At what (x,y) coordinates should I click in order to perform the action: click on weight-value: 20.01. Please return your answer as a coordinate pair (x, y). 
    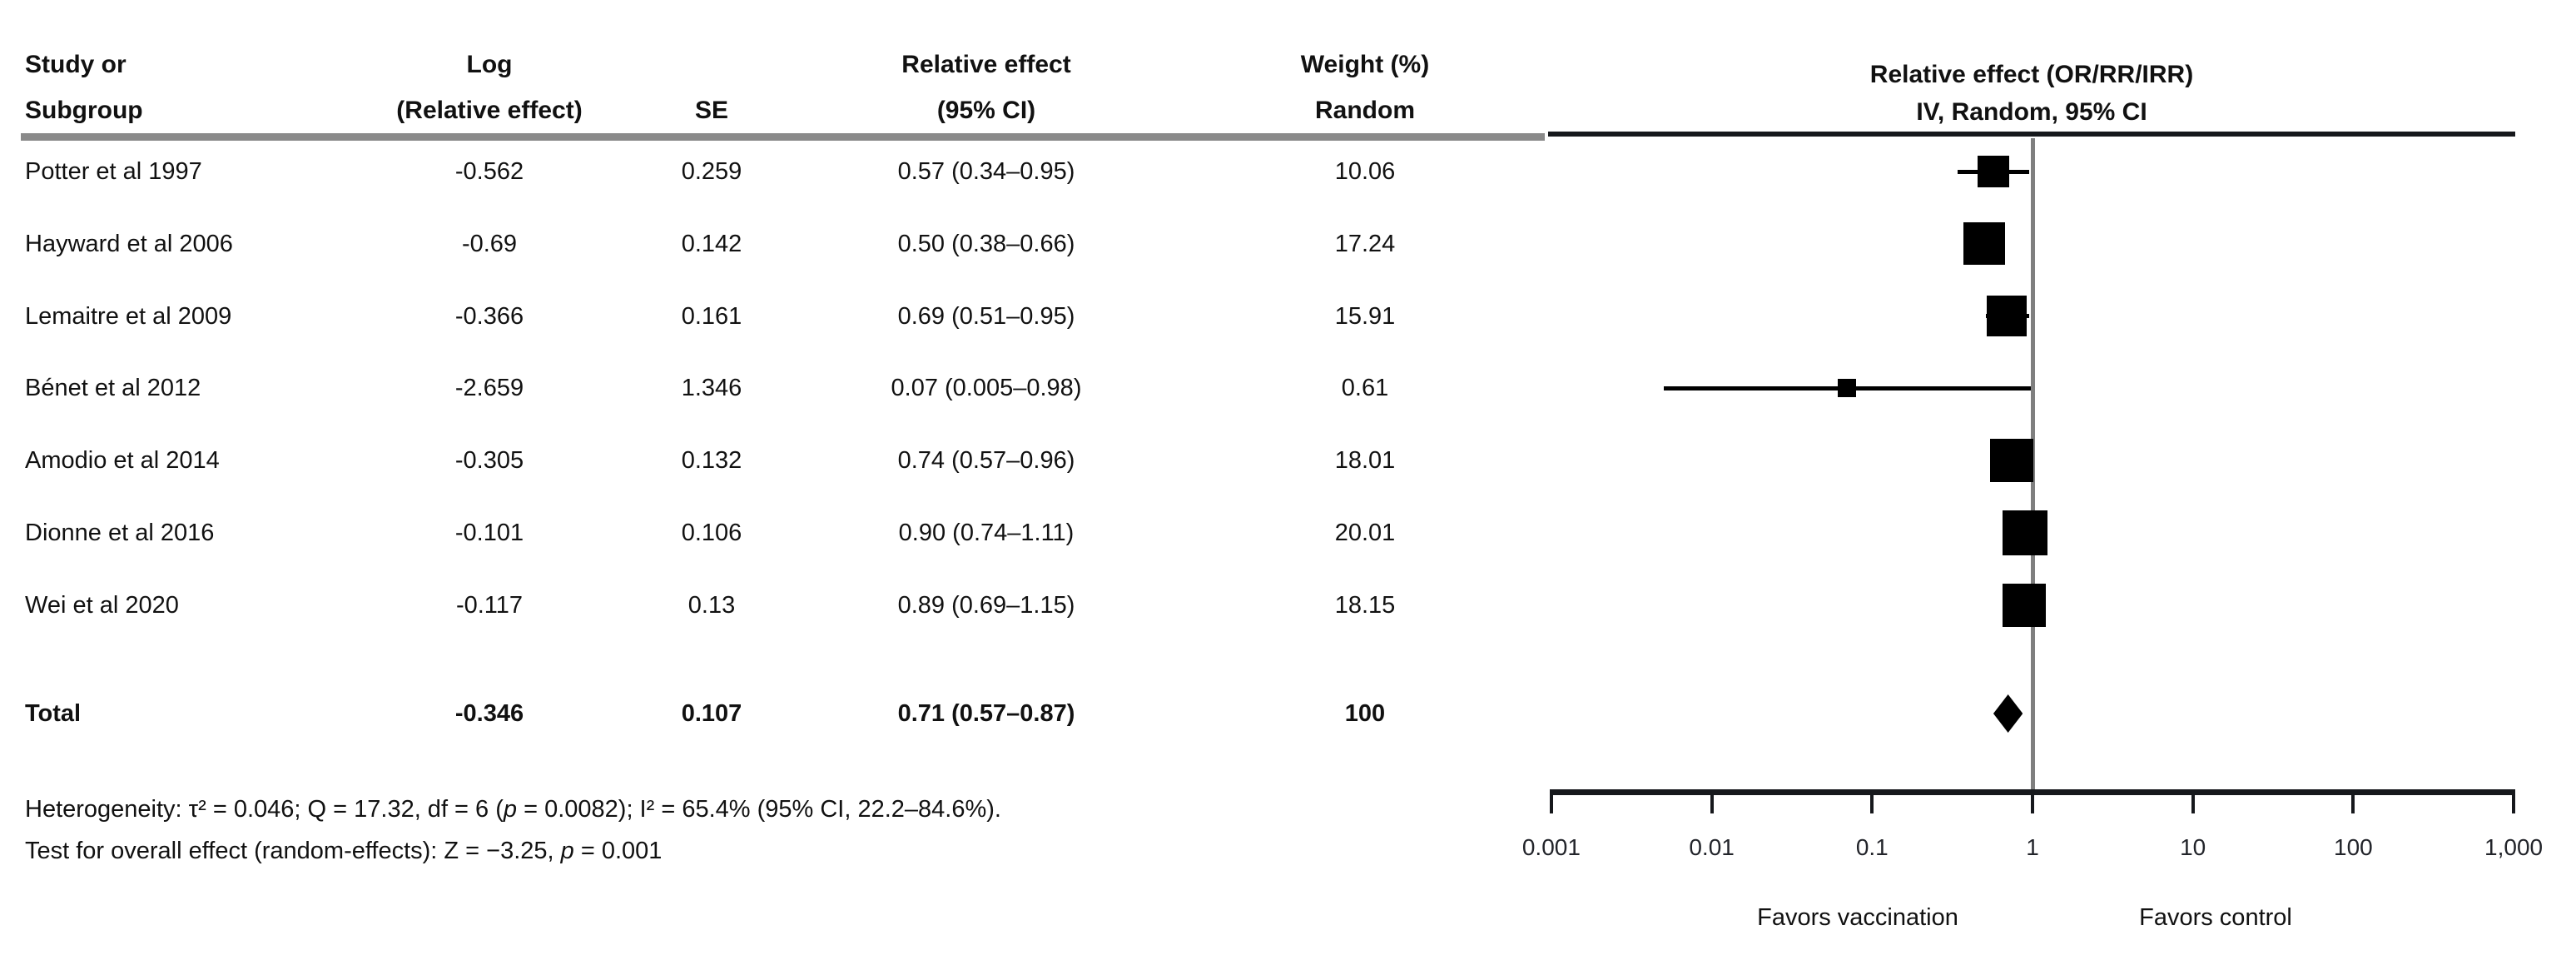
    Looking at the image, I should click on (1365, 533).